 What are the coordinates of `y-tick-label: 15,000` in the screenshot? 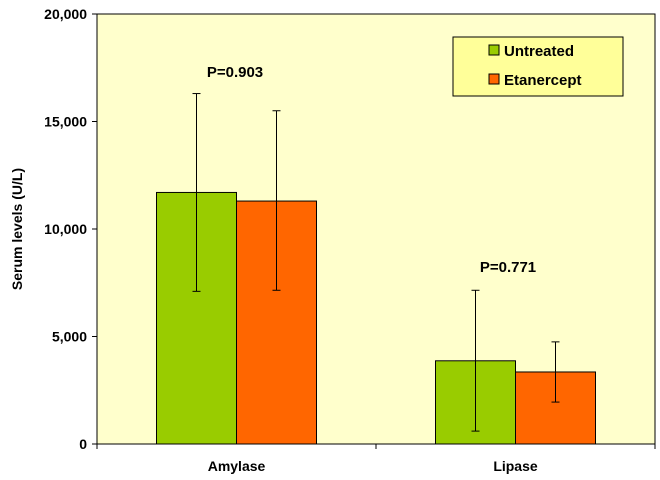 It's located at (65, 122).